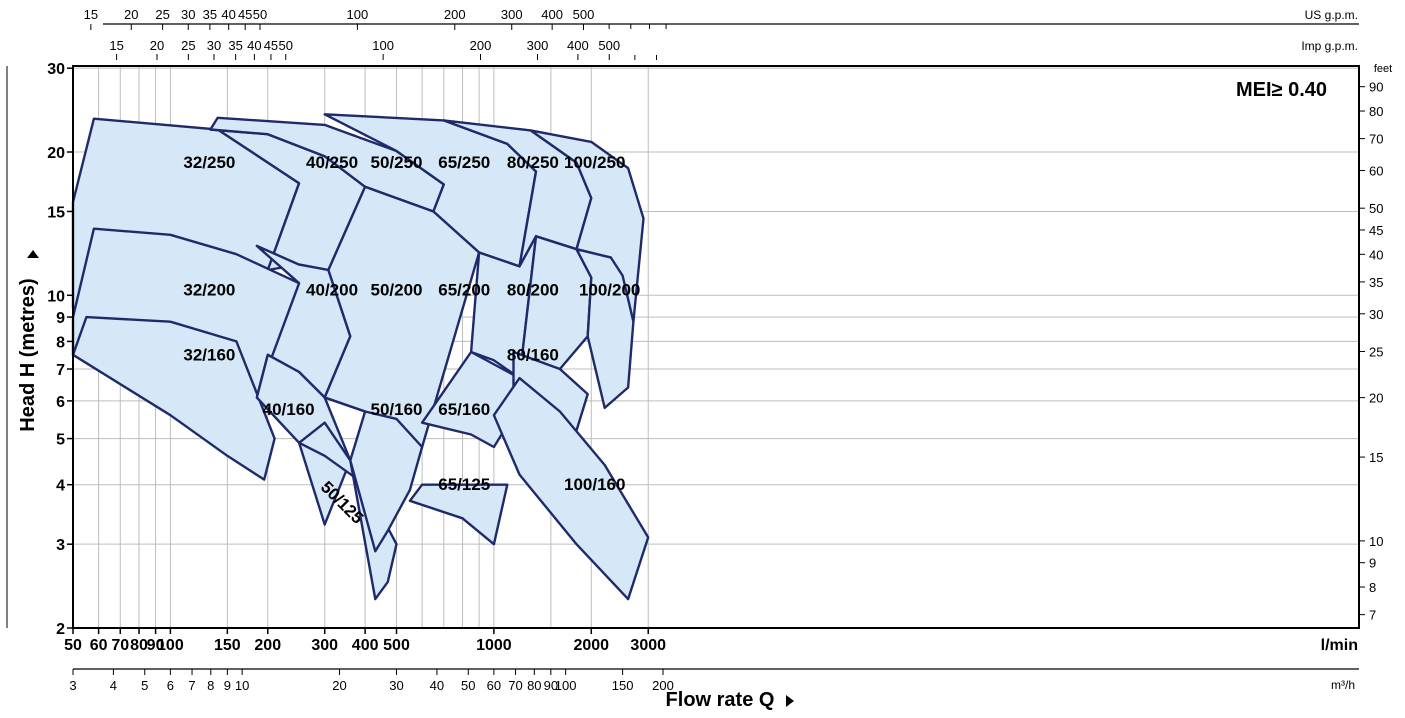 This screenshot has height=718, width=1405. What do you see at coordinates (242, 685) in the screenshot?
I see `m3h-tick-label: 10` at bounding box center [242, 685].